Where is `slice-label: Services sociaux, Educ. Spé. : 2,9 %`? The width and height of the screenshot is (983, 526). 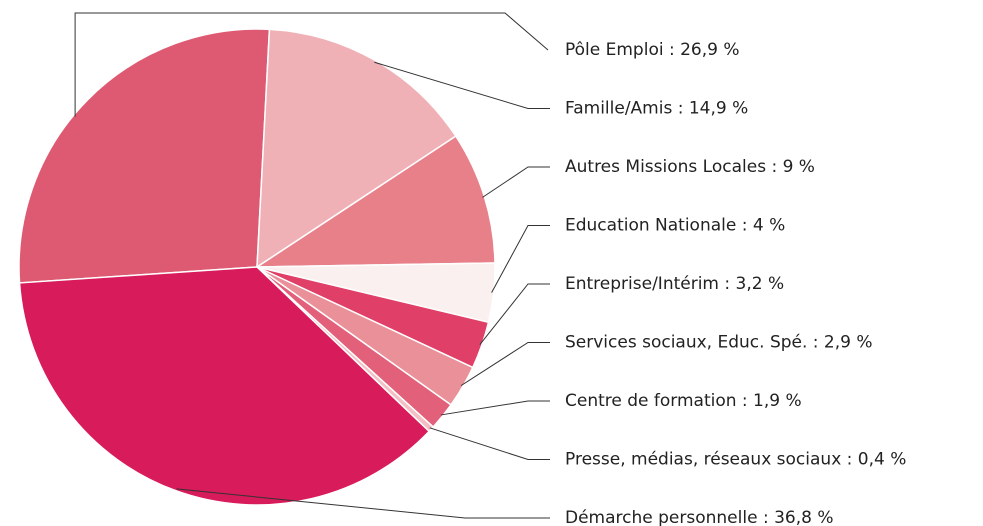 slice-label: Services sociaux, Educ. Spé. : 2,9 % is located at coordinates (719, 343).